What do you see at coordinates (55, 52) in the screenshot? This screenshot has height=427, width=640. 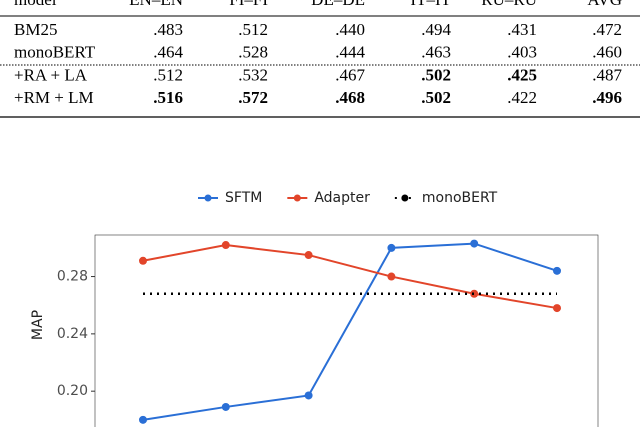 I see `table-cell: monoBERT` at bounding box center [55, 52].